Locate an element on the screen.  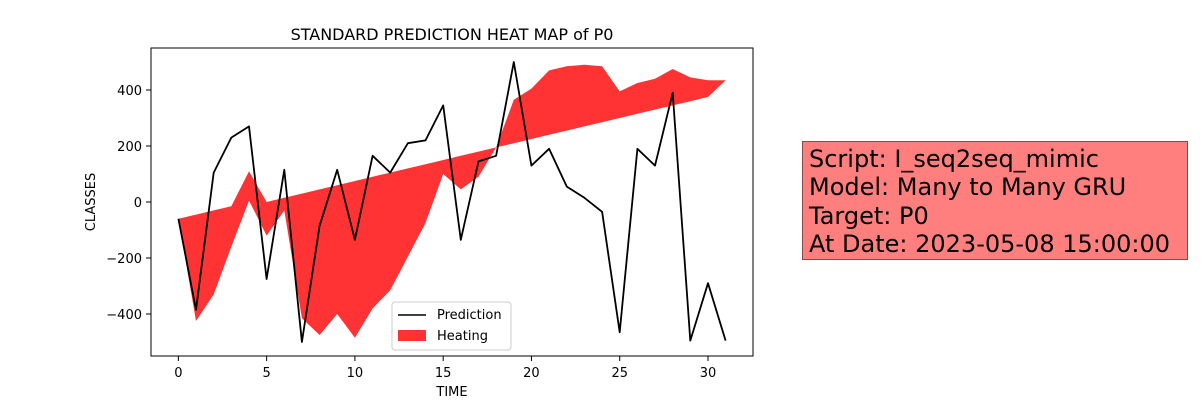
legend: Prediction Heating is located at coordinates (451, 326).